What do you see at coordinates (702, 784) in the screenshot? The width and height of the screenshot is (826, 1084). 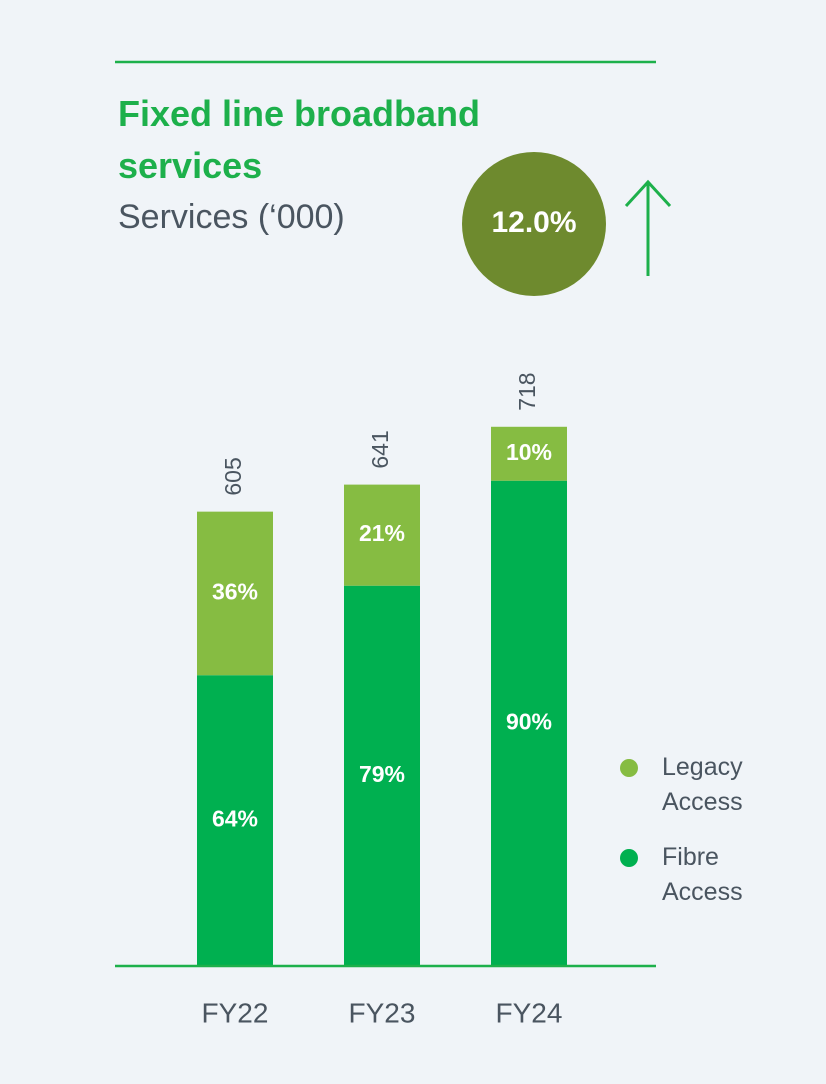 I see `legend-label: Legacy Access` at bounding box center [702, 784].